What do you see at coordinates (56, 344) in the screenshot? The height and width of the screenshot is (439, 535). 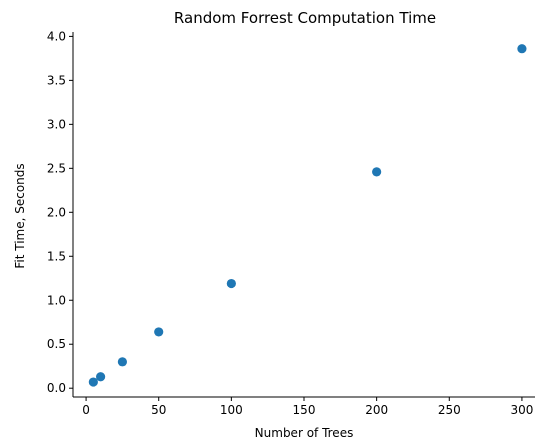 I see `y-tick-label: 0.5` at bounding box center [56, 344].